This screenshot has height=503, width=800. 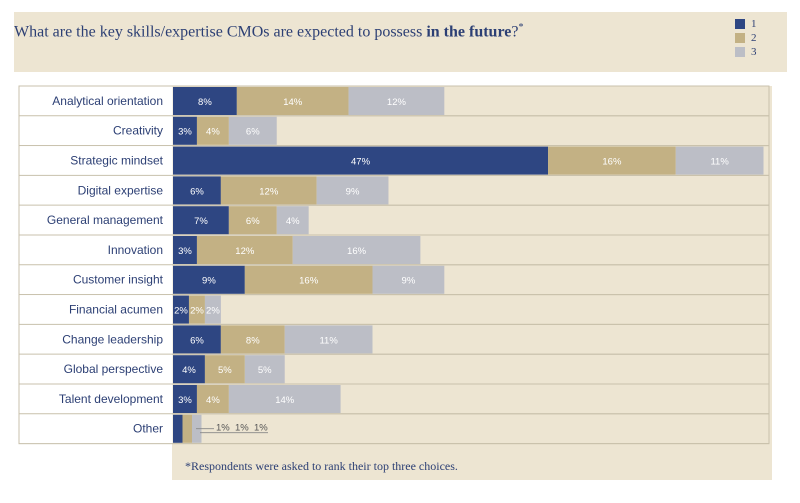 What do you see at coordinates (121, 190) in the screenshot?
I see `category-label: Digital expertise` at bounding box center [121, 190].